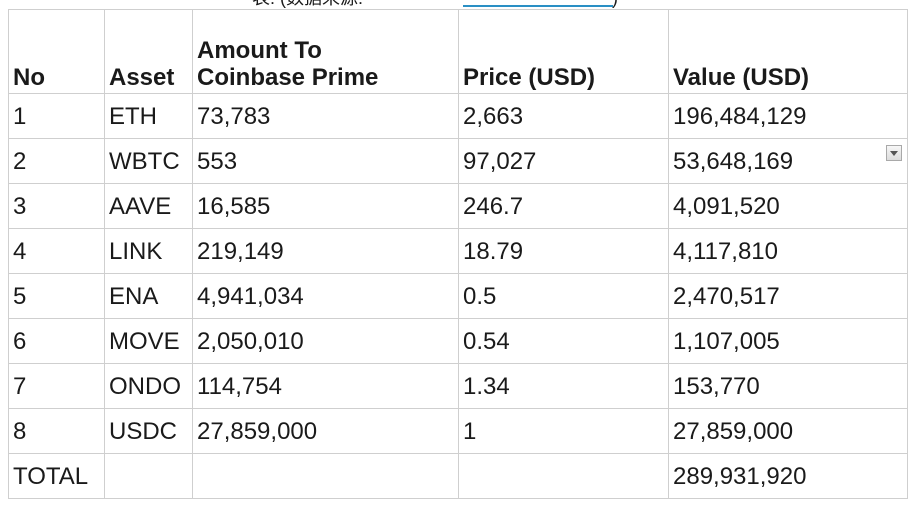 The image size is (922, 510). I want to click on cell-asset: ENA, so click(148, 296).